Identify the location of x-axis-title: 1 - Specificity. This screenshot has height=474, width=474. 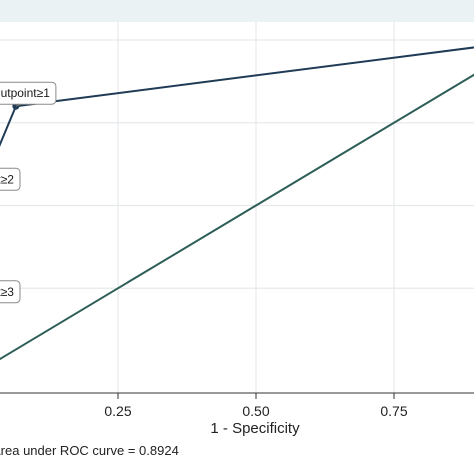
(255, 428).